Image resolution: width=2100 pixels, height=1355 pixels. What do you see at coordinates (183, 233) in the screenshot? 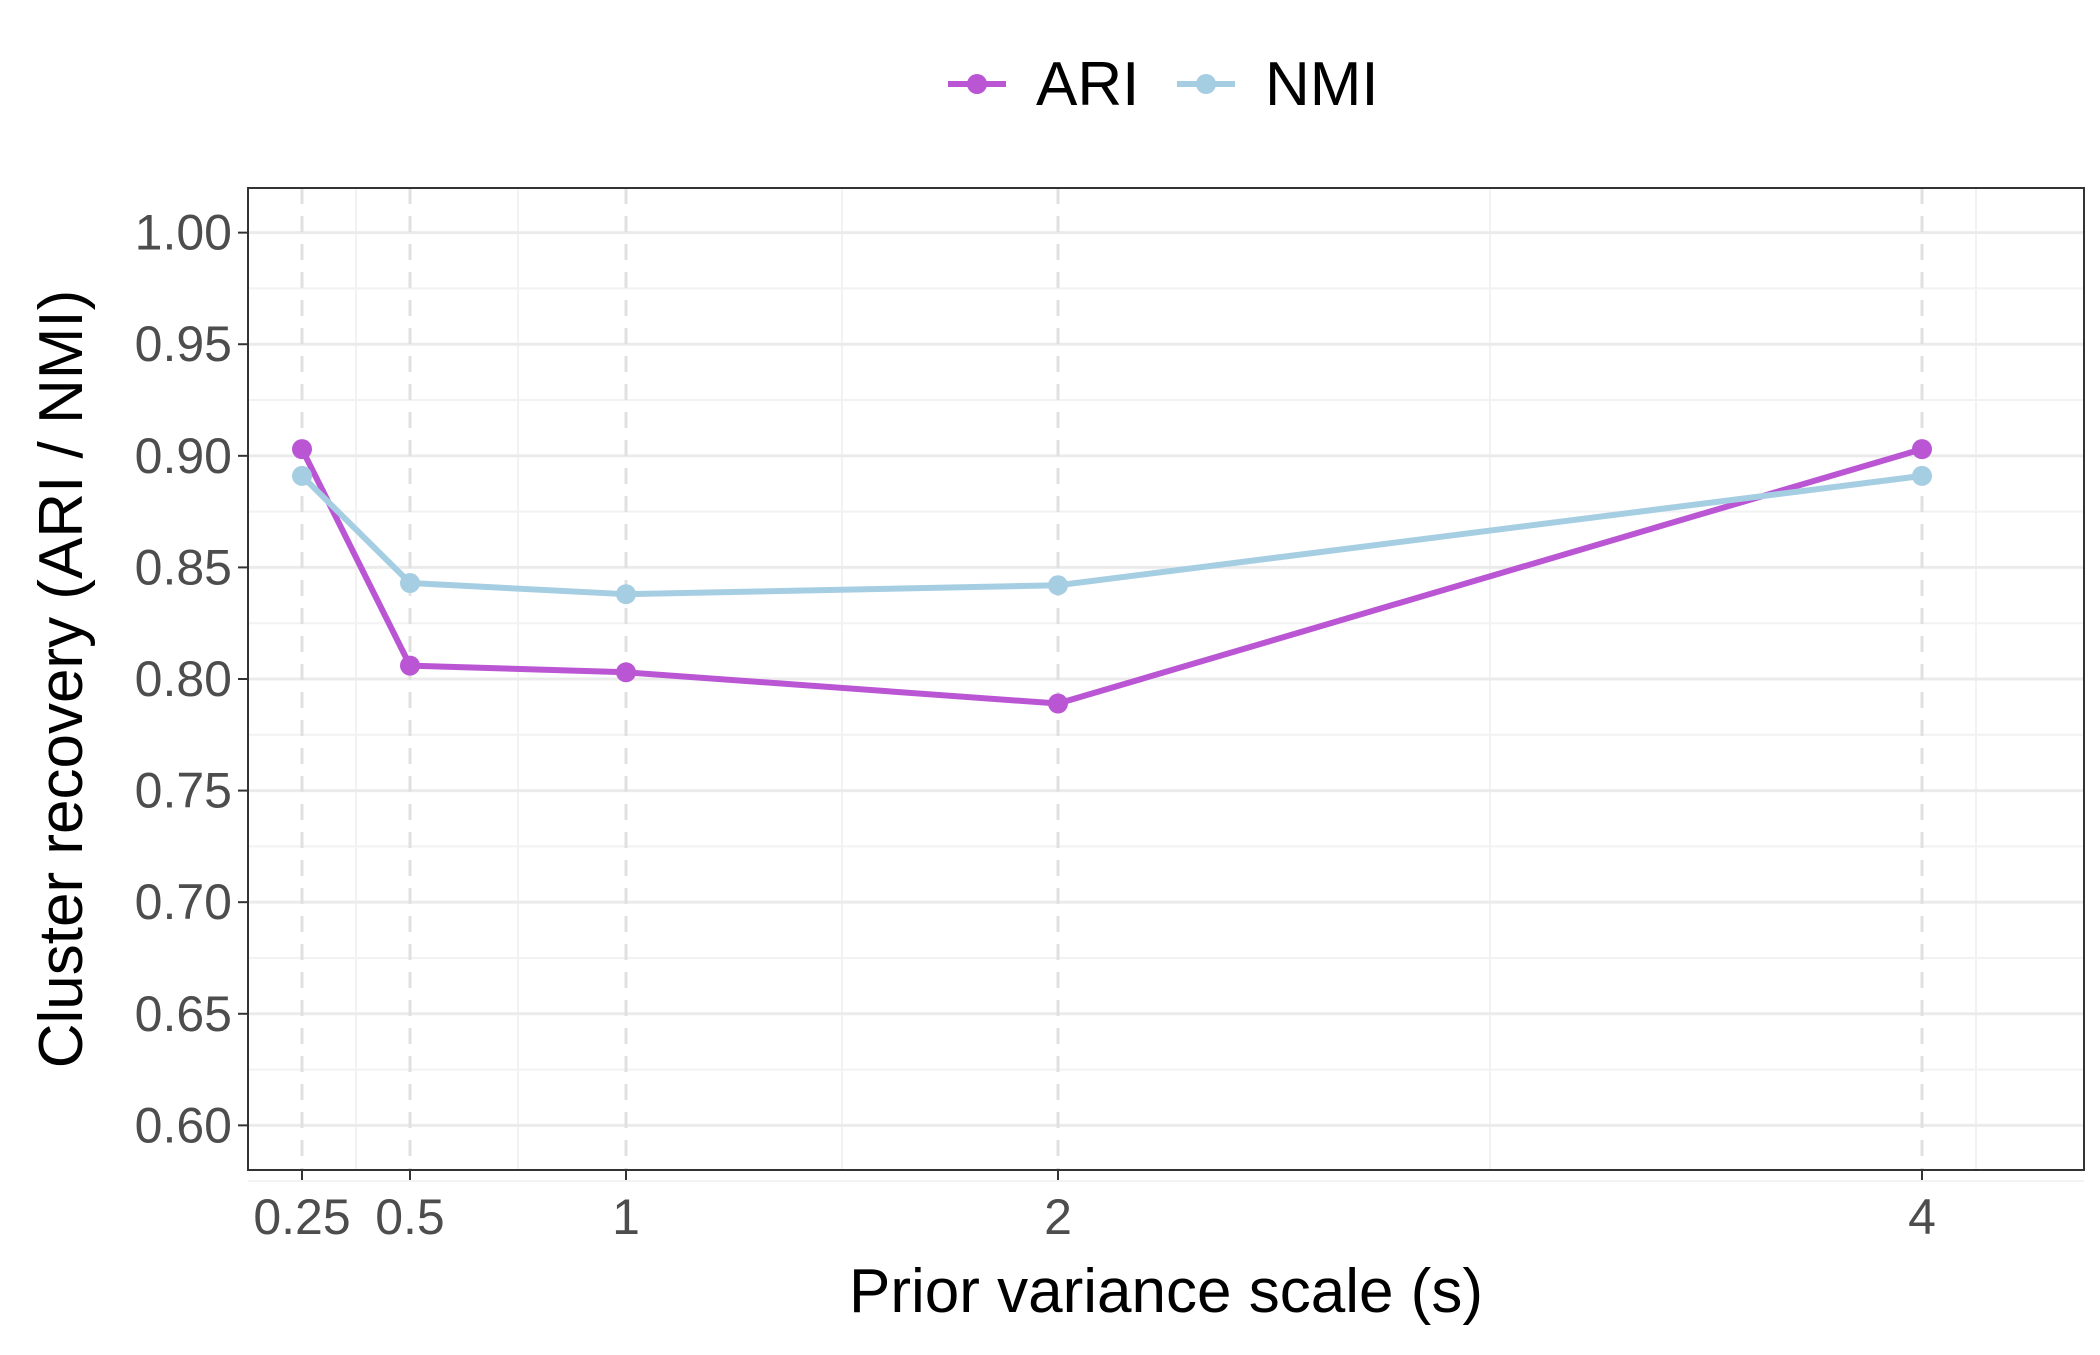
I see `y-tick-label: 1.00` at bounding box center [183, 233].